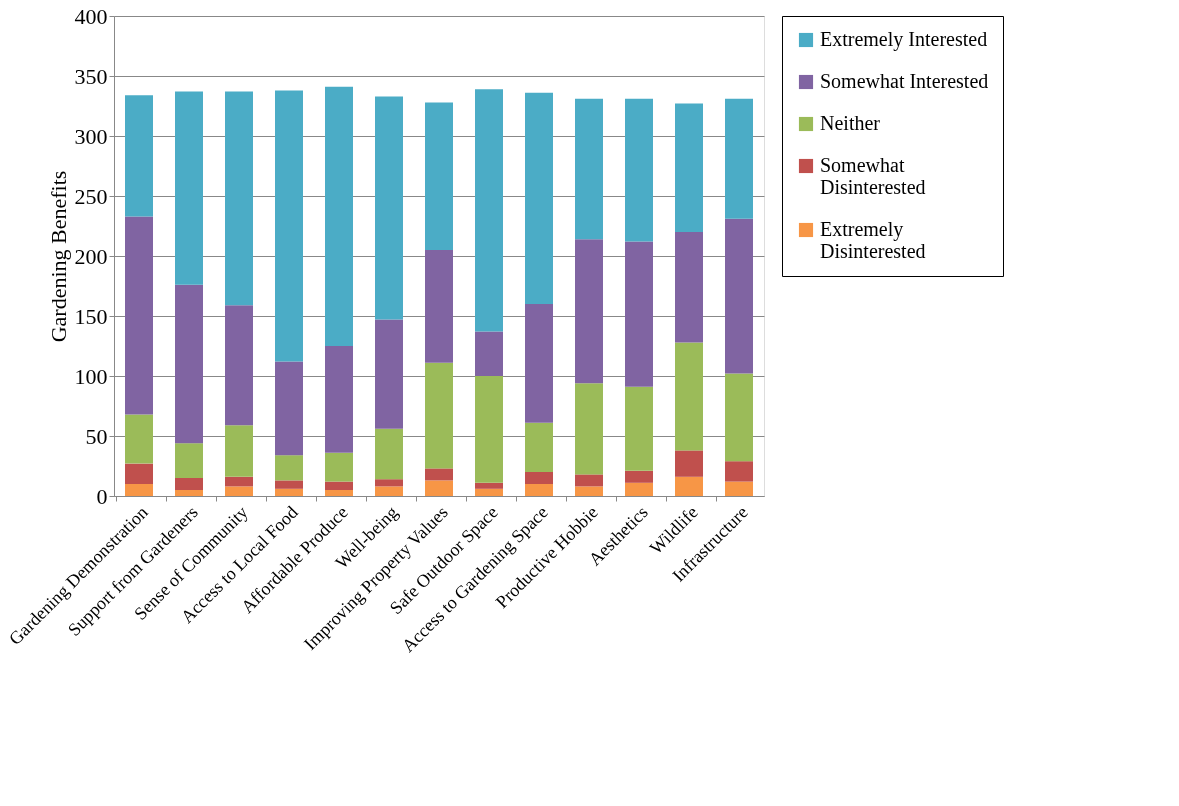 This screenshot has width=1179, height=806. What do you see at coordinates (91, 256) in the screenshot?
I see `y-tick-label: 200` at bounding box center [91, 256].